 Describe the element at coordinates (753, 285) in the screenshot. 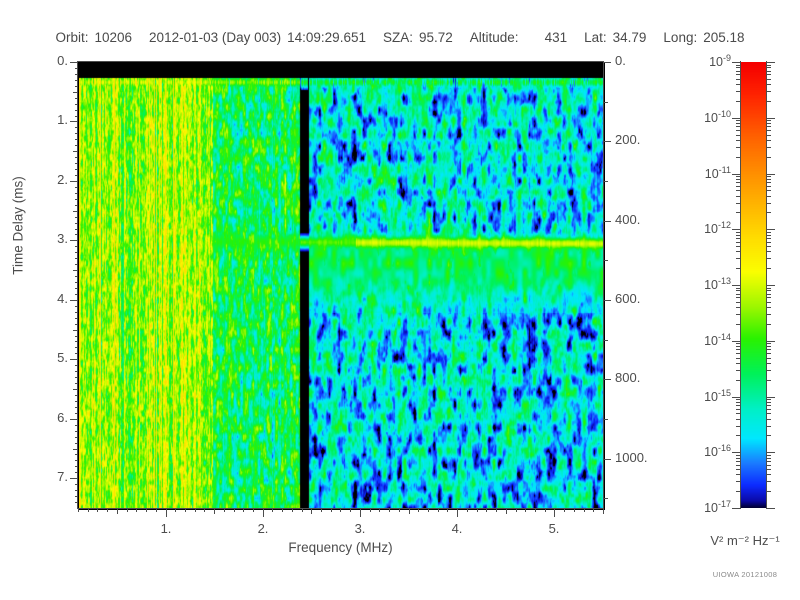

I see `colorbar` at that location.